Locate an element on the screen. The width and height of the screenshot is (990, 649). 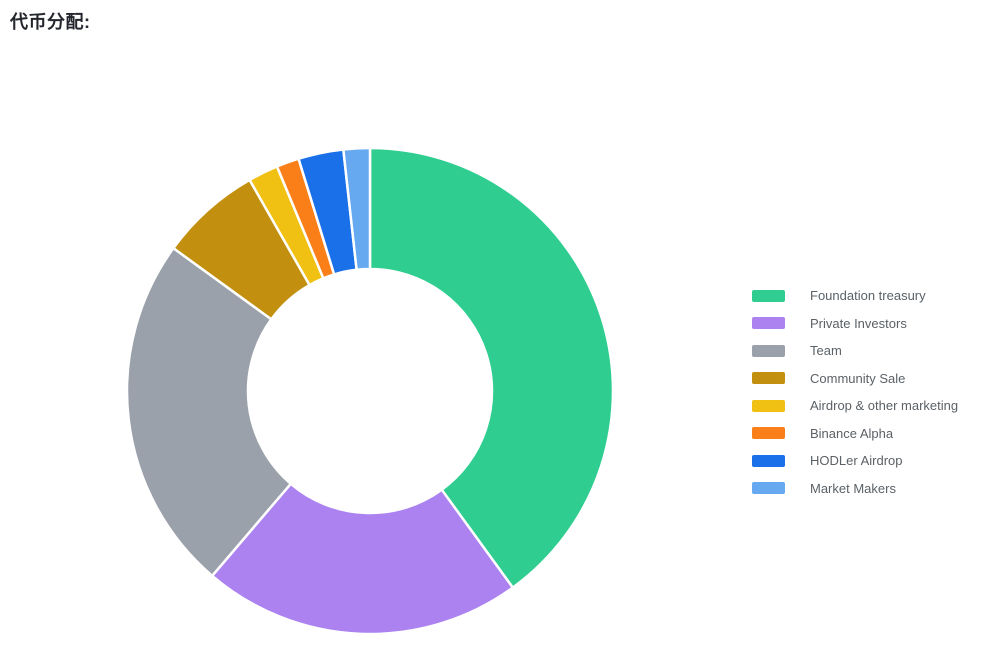
legend-swatch-binance-alpha is located at coordinates (768, 433).